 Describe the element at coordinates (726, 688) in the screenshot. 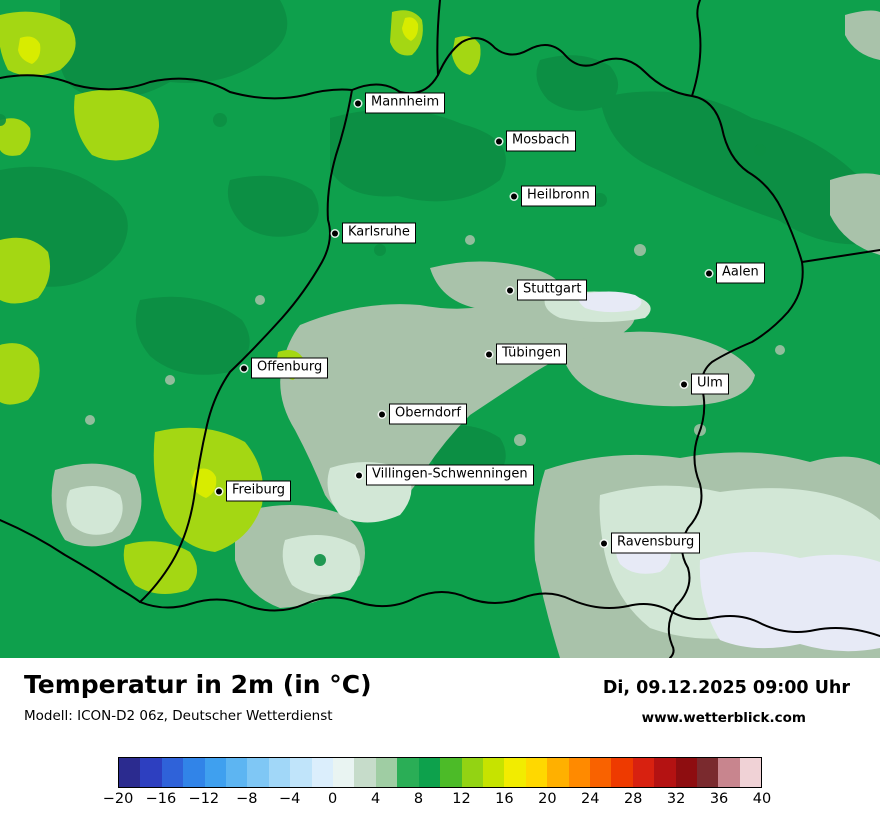

I see `forecast-datetime: Di, 09.12.2025 09:00 Uhr` at that location.